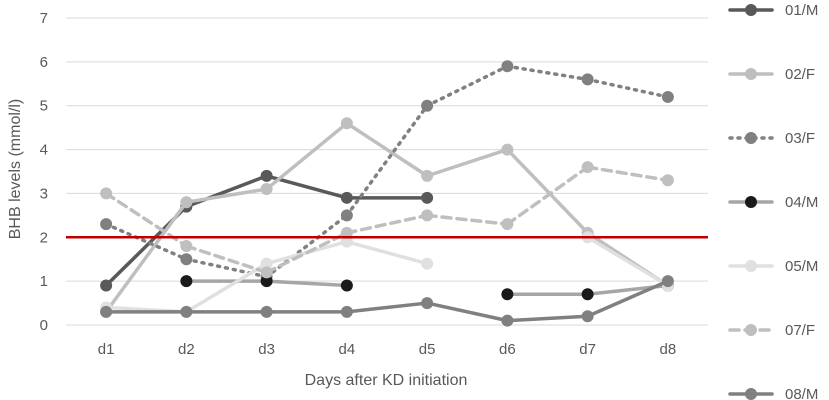 This screenshot has width=829, height=400. Describe the element at coordinates (15, 169) in the screenshot. I see `y-axis-title: BHB levels (mmol/l)` at that location.